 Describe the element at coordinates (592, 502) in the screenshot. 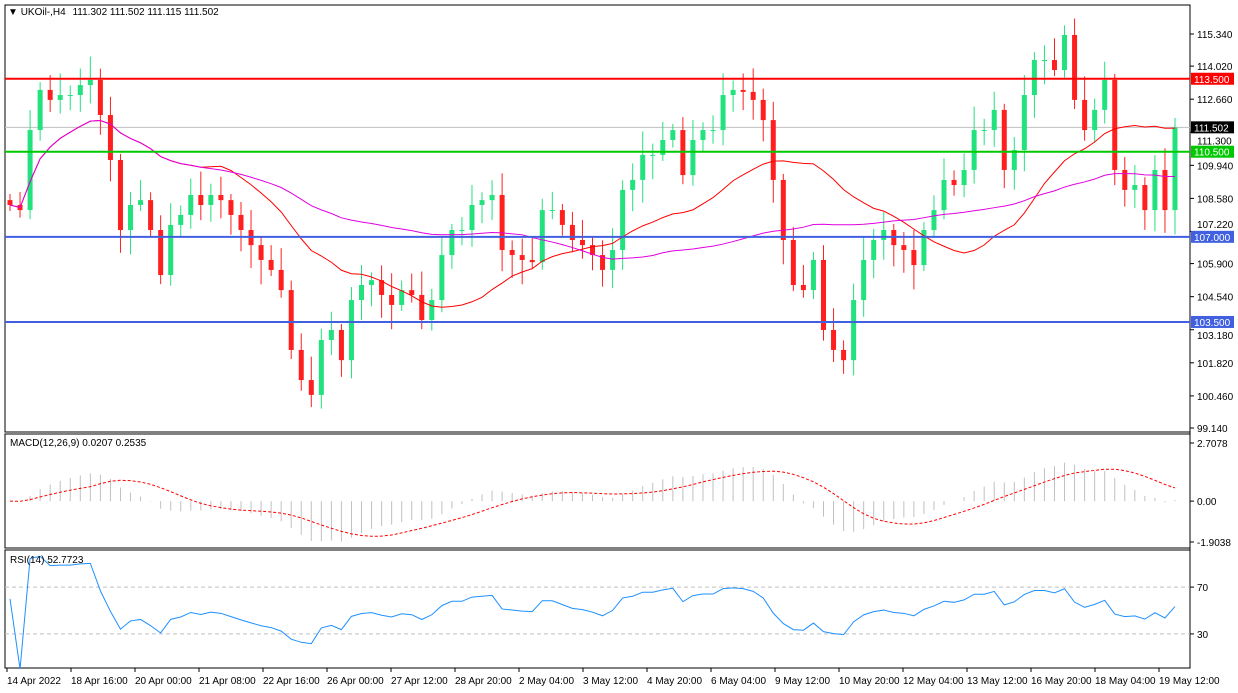

I see `macd-signal-line` at that location.